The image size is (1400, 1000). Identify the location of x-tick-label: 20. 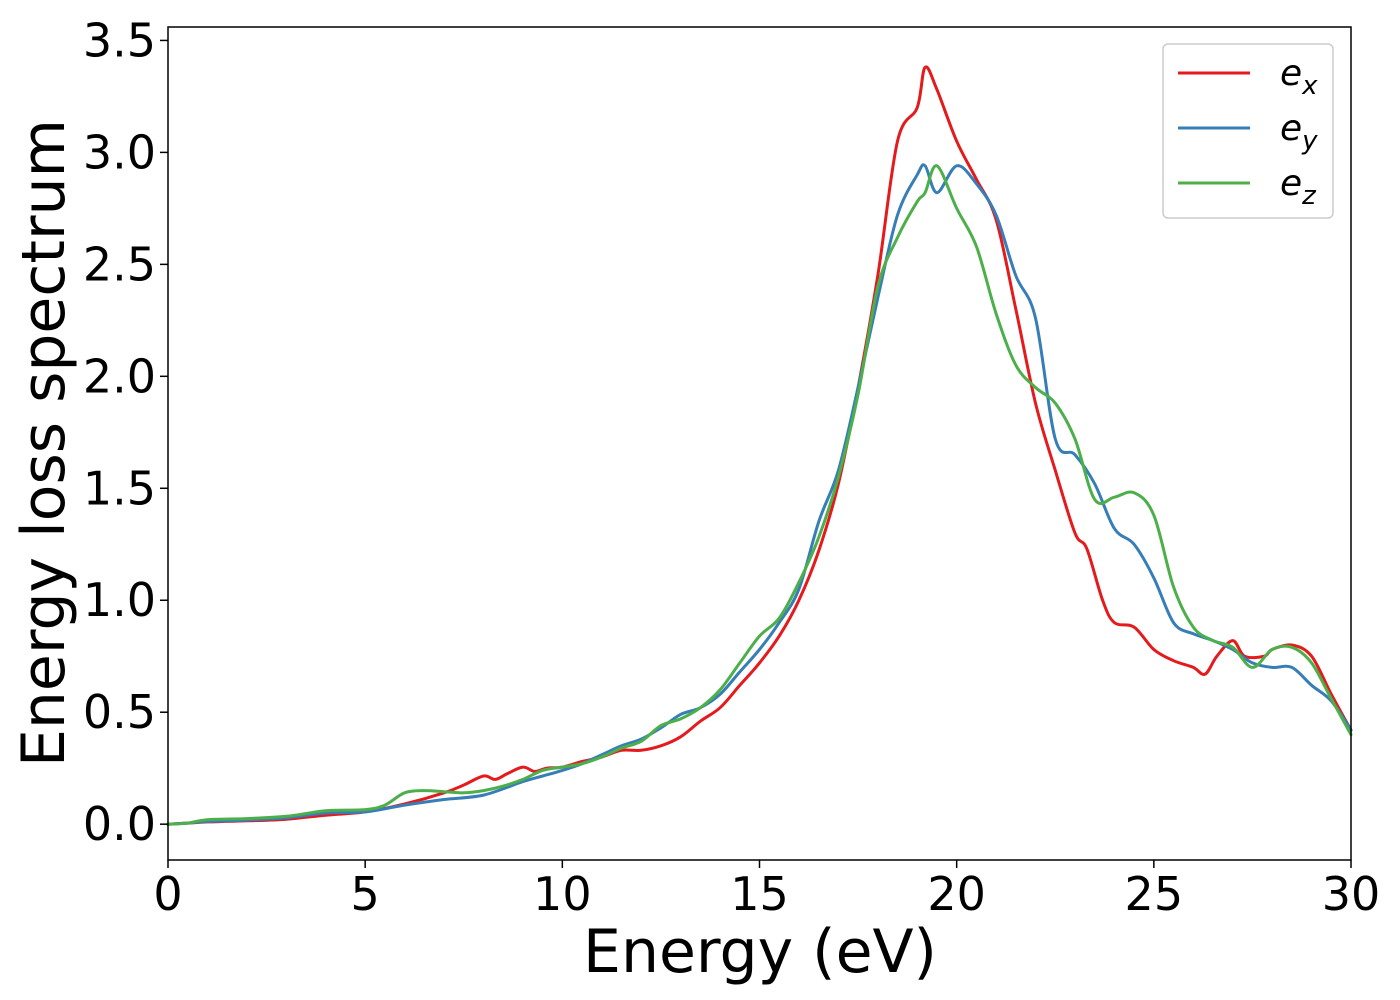
(956, 894).